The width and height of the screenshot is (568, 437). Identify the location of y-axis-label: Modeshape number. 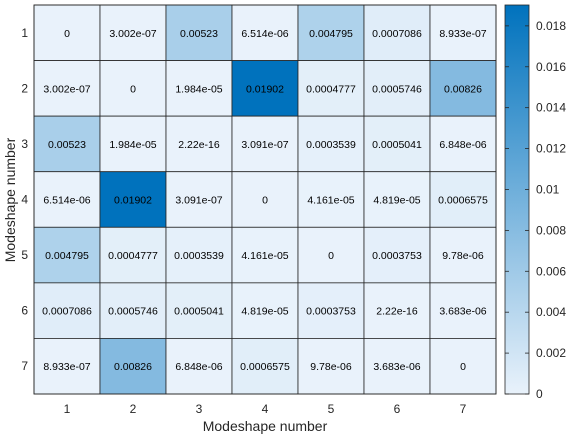
(10, 199).